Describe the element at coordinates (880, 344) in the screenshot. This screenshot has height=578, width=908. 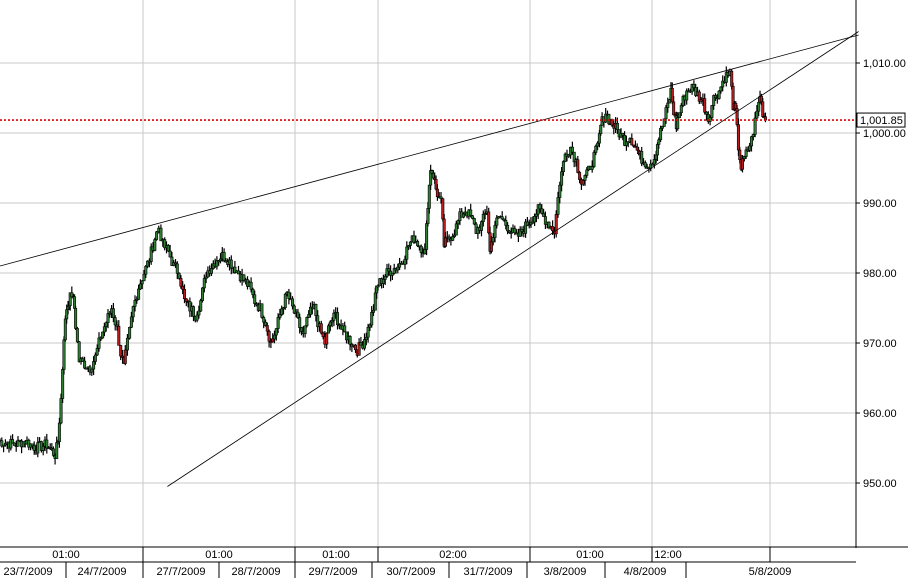
I see `y-tick-label: 970.00` at that location.